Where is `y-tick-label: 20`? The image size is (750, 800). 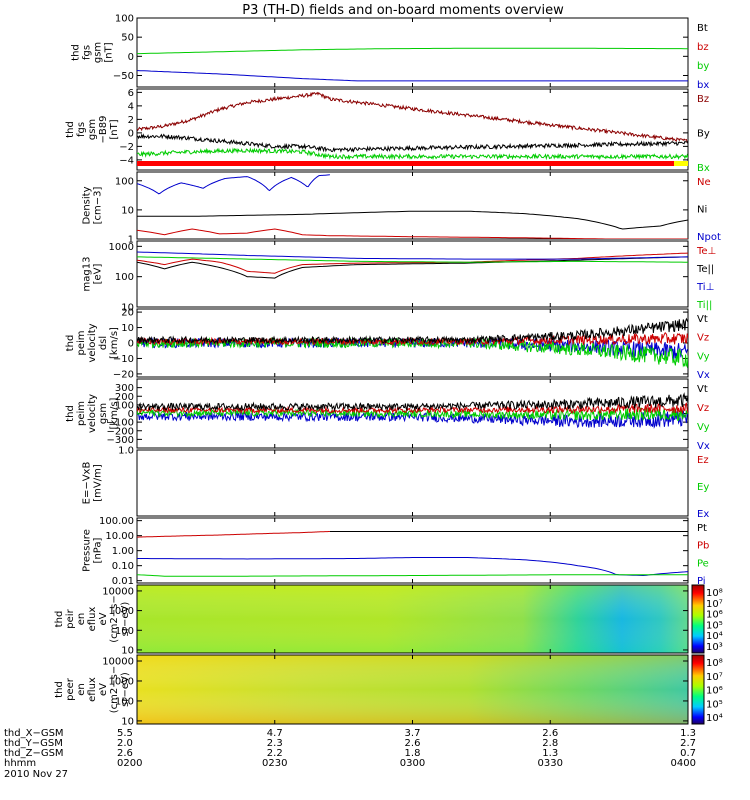
y-tick-label: 20 is located at coordinates (127, 313).